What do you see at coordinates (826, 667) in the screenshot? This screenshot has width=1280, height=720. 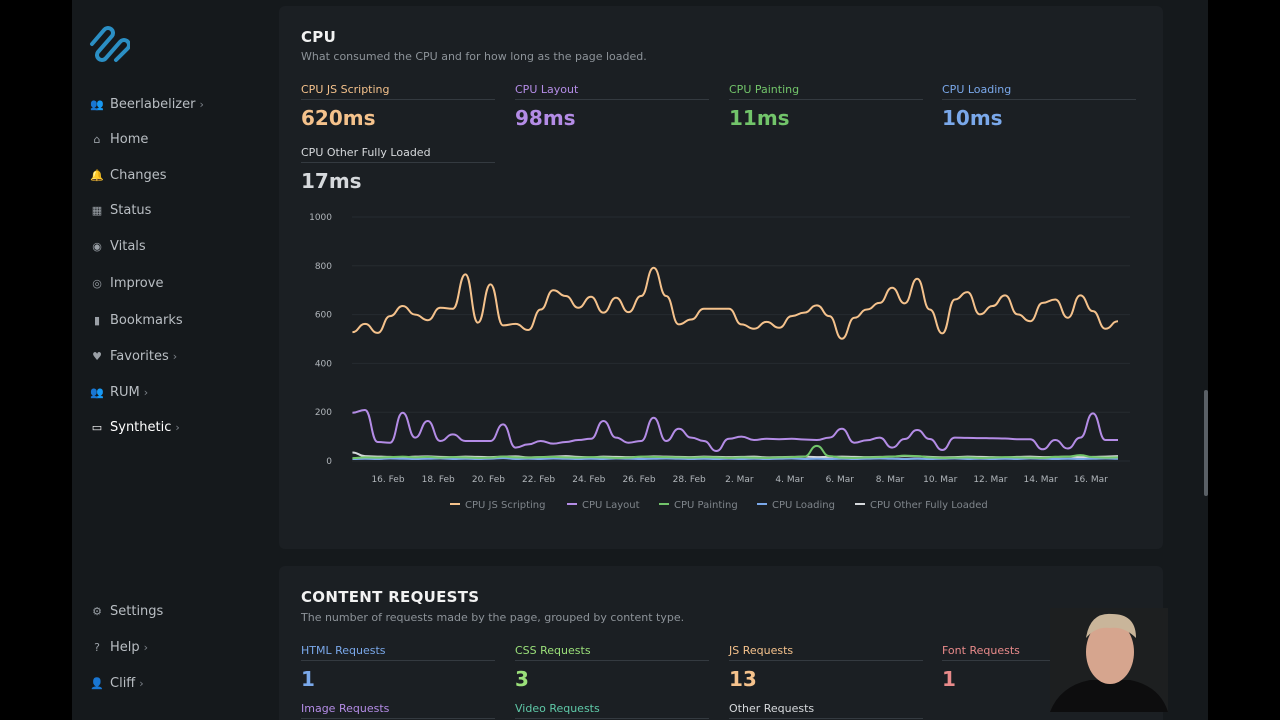 I see `metric-js-requests: JS Requests 13` at bounding box center [826, 667].